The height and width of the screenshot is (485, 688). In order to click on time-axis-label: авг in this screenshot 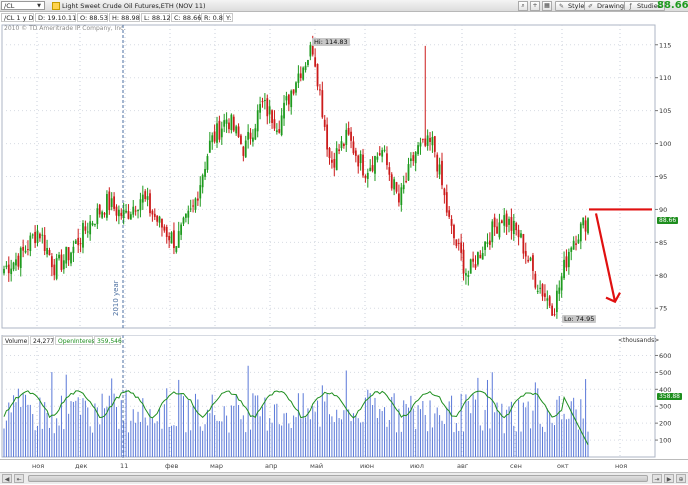, I will do `click(463, 466)`.